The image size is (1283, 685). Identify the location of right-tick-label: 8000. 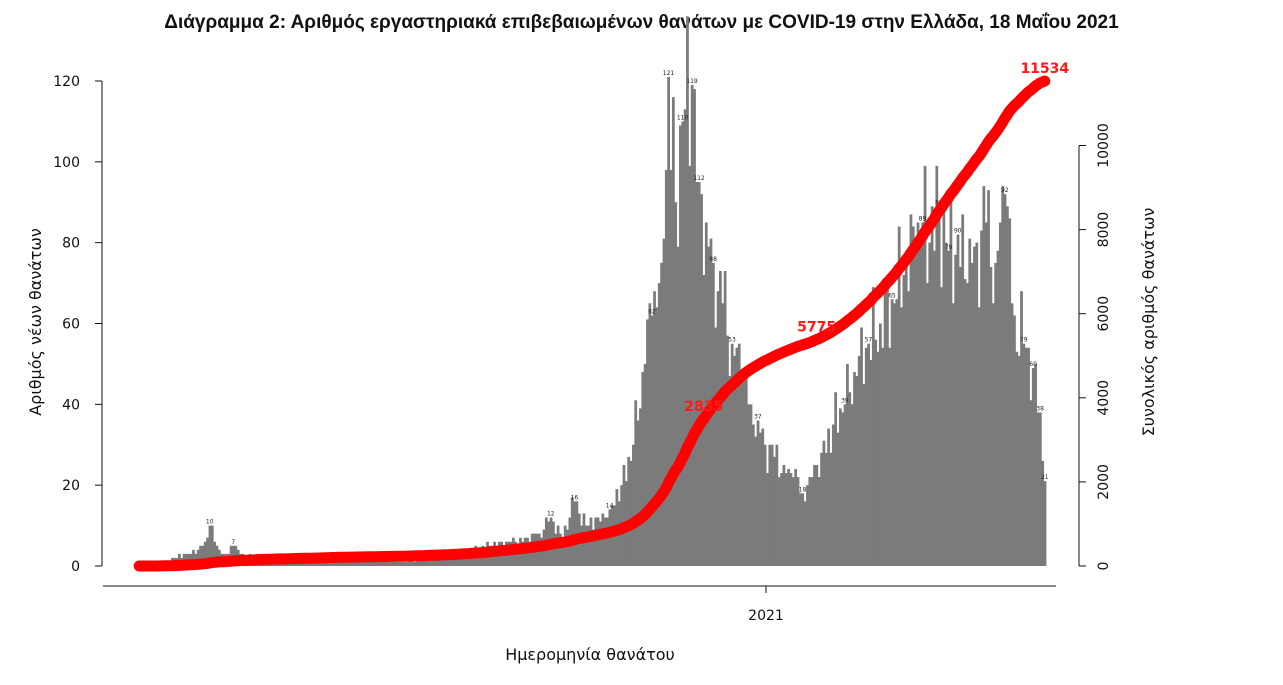
(1104, 230).